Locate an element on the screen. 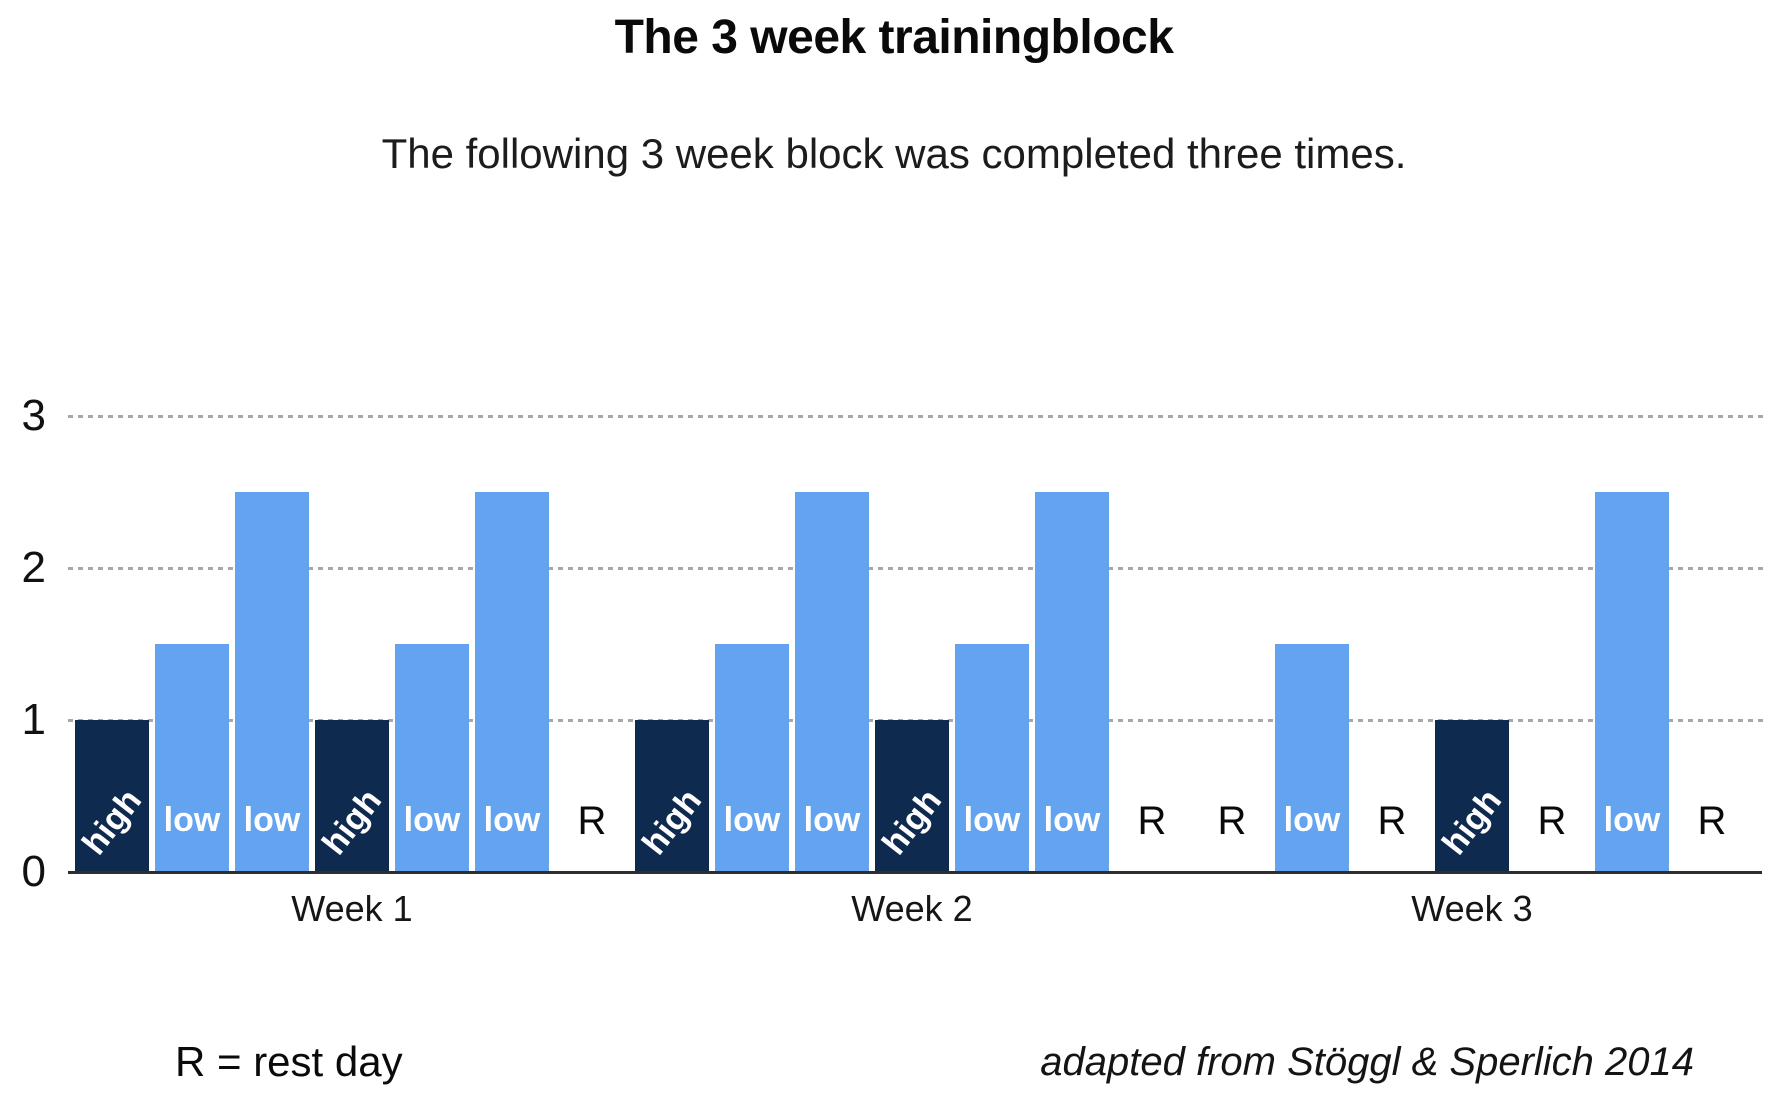 The width and height of the screenshot is (1788, 1108). rest-day-legend: R = rest day is located at coordinates (289, 1061).